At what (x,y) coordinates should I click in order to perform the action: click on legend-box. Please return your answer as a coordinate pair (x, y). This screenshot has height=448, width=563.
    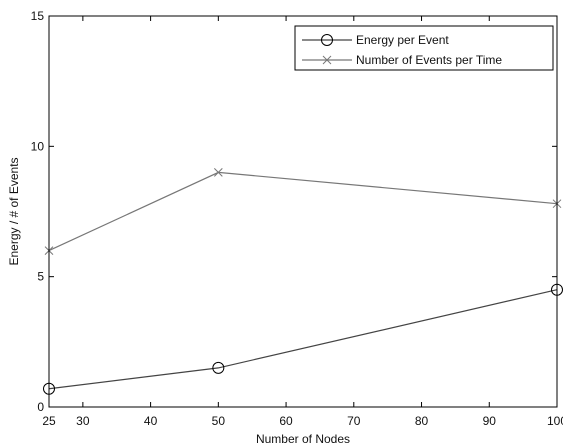
    Looking at the image, I should click on (424, 48).